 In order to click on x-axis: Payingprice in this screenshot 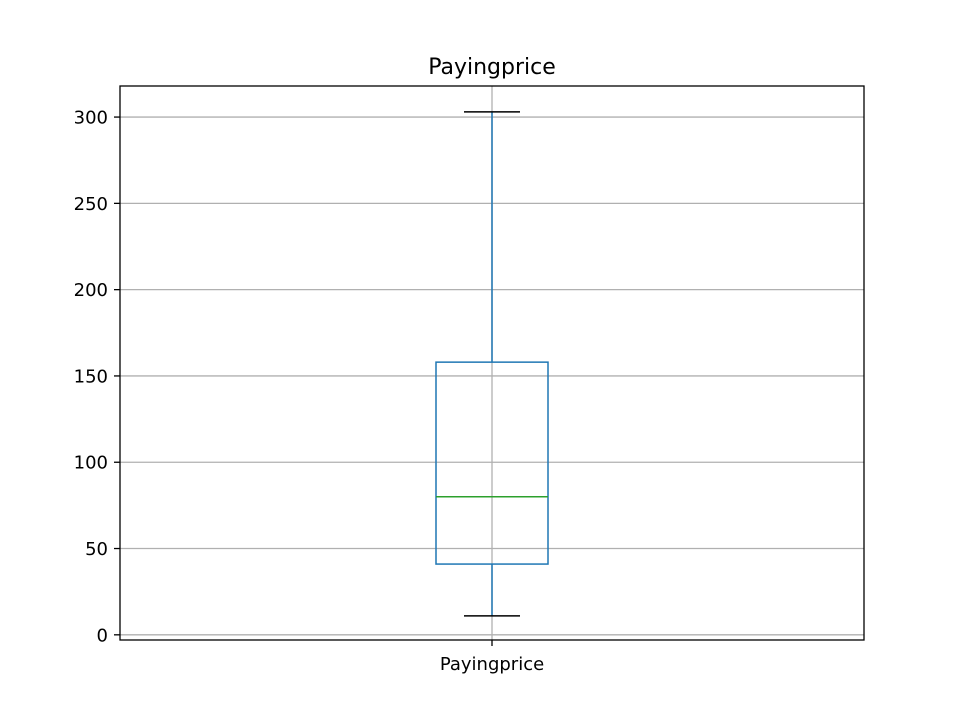, I will do `click(492, 657)`.